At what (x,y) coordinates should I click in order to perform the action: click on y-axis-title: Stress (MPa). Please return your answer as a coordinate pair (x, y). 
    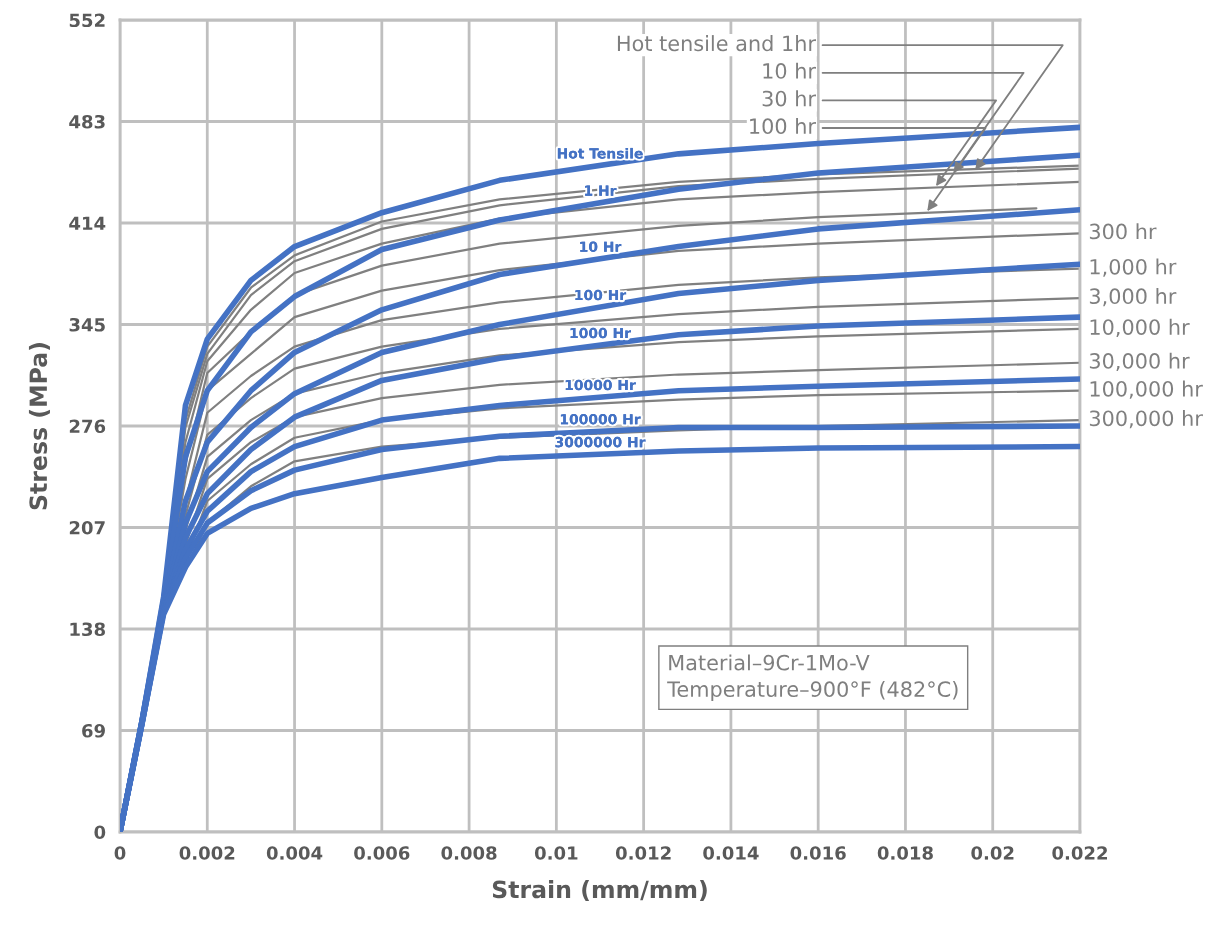
    Looking at the image, I should click on (39, 426).